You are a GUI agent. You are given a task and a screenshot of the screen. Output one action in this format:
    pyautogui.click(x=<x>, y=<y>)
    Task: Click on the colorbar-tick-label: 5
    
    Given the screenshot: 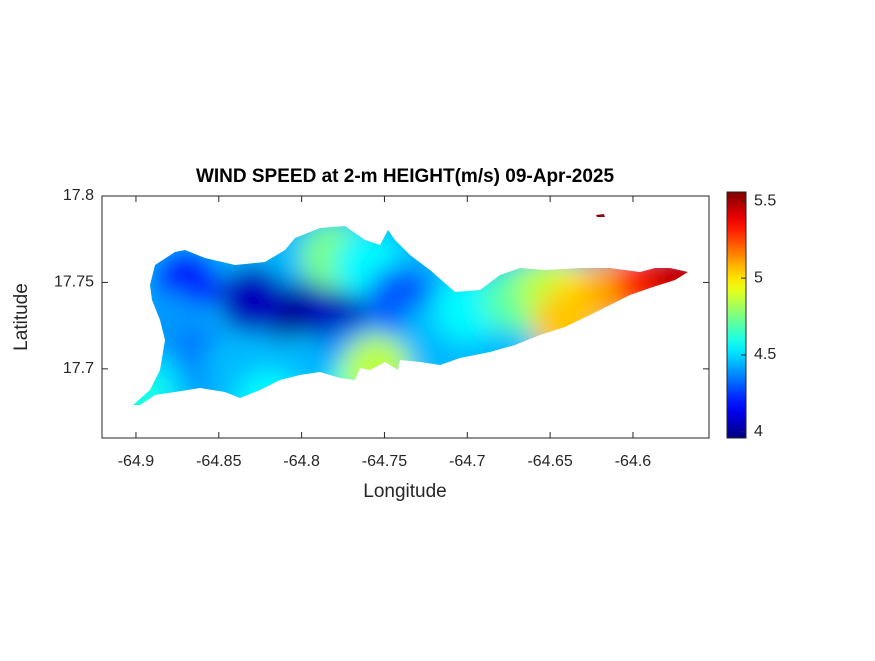 What is the action you would take?
    pyautogui.click(x=758, y=277)
    